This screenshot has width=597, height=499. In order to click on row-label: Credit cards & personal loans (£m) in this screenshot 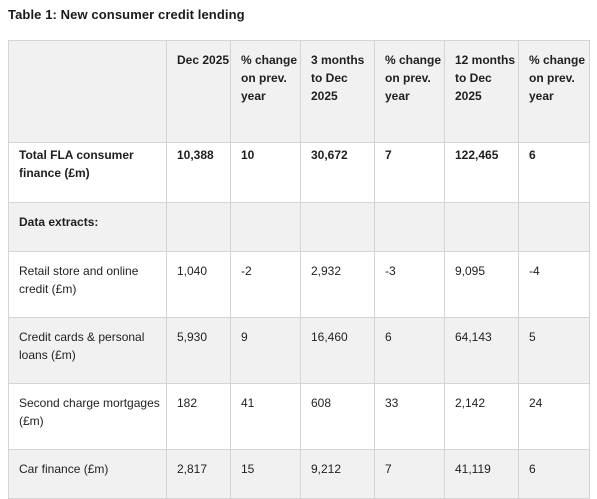, I will do `click(87, 350)`.